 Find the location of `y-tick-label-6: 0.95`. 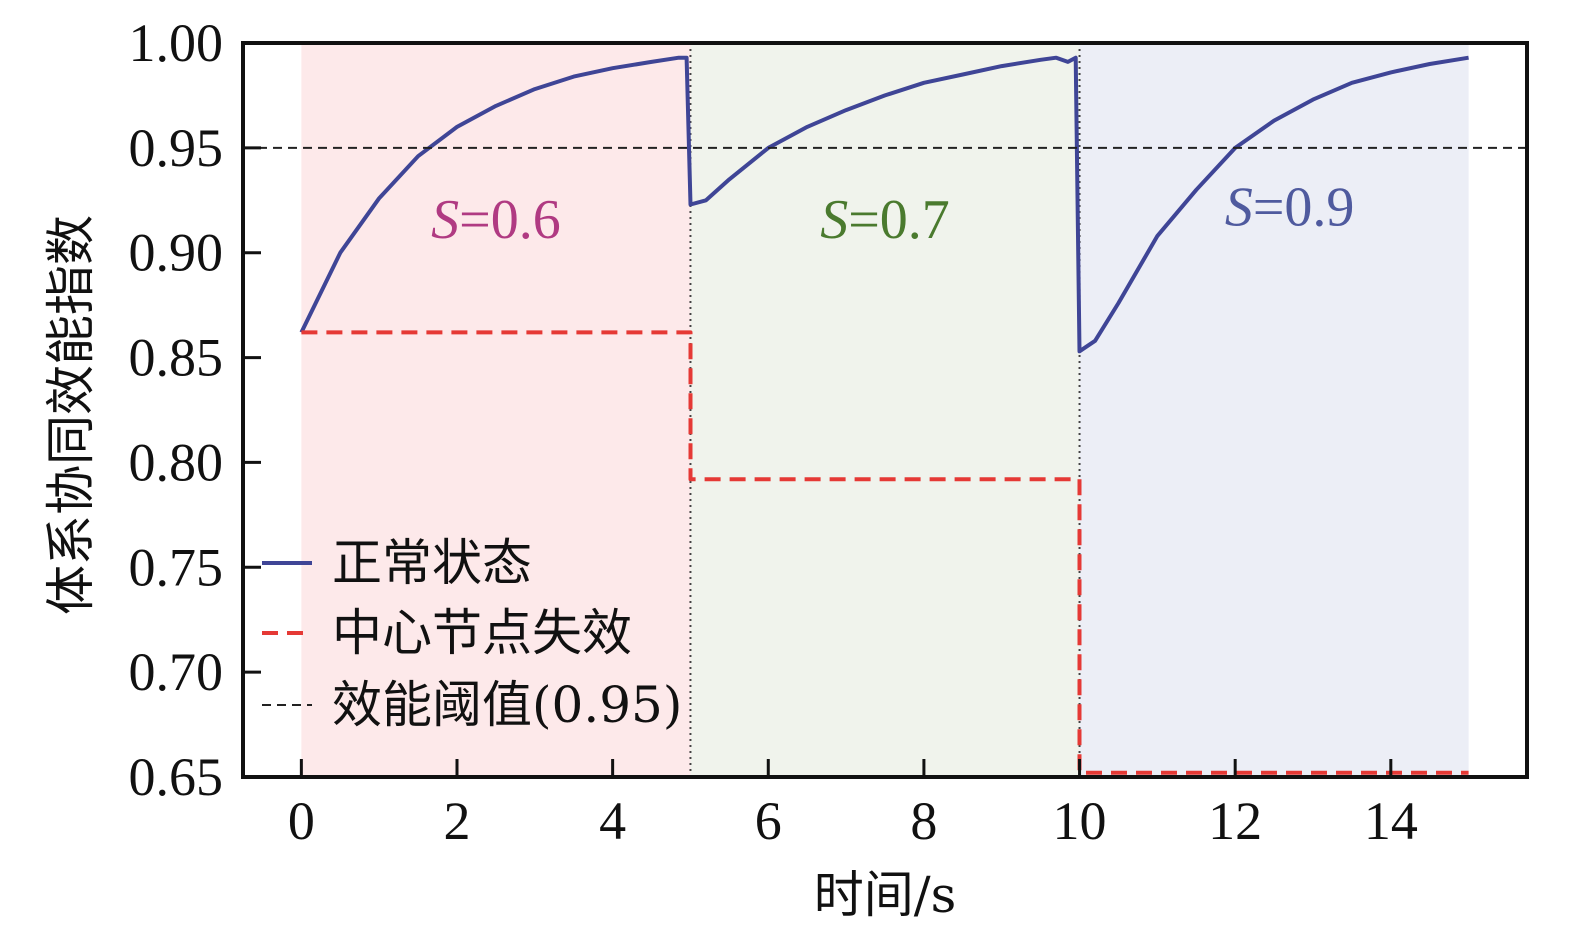

y-tick-label-6: 0.95 is located at coordinates (176, 148).